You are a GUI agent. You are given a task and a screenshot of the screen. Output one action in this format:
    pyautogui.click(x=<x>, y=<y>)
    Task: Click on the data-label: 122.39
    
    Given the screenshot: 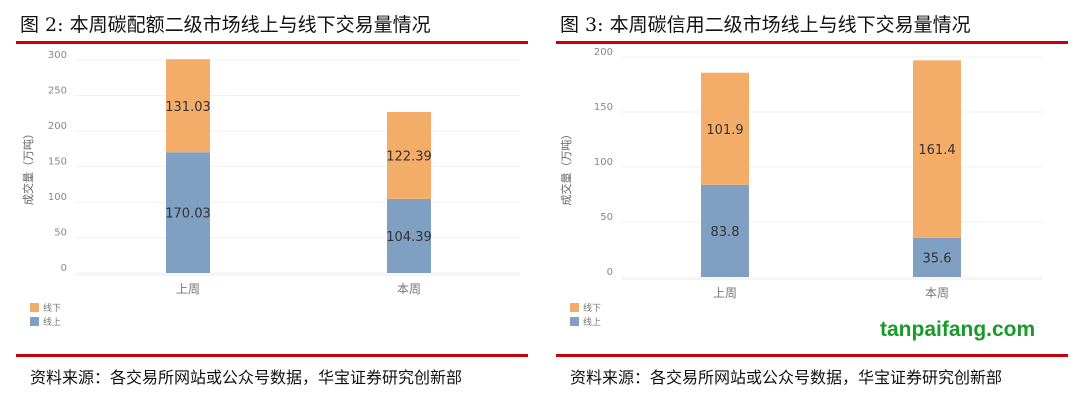 What is the action you would take?
    pyautogui.click(x=409, y=156)
    